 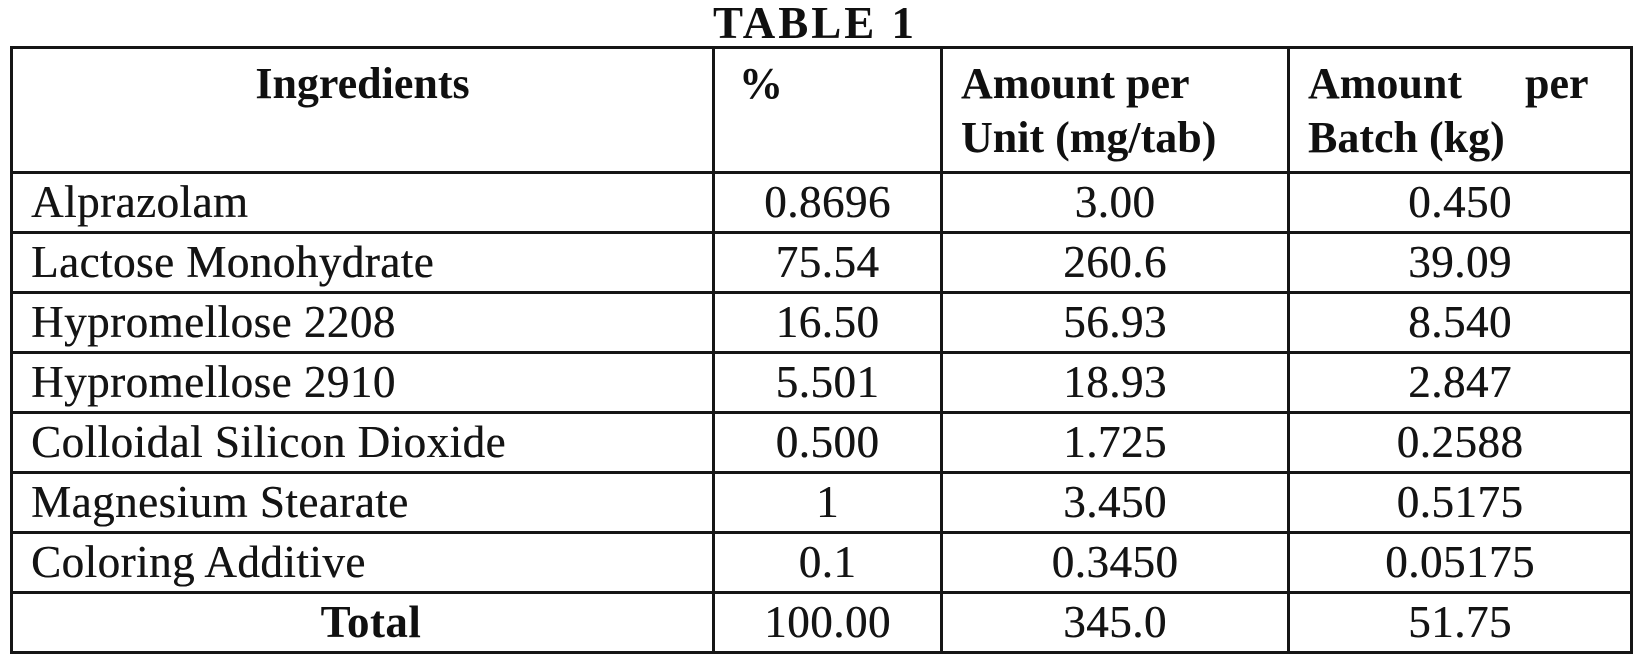 What do you see at coordinates (827, 322) in the screenshot?
I see `percent-cell: 16.50` at bounding box center [827, 322].